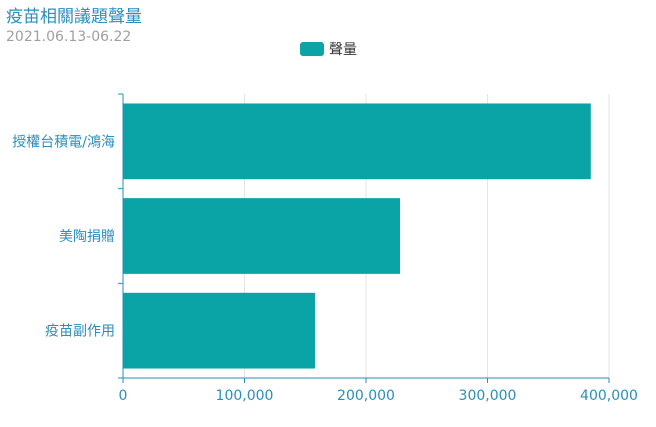 The image size is (656, 427). I want to click on chart-subtitle: 2021.06.13-06.22, so click(69, 37).